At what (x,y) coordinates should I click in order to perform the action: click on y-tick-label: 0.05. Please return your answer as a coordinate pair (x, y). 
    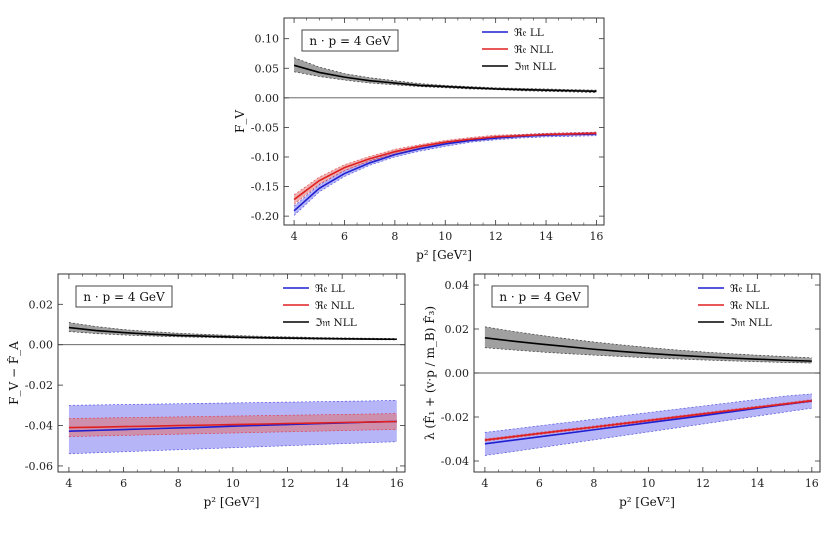
    Looking at the image, I should click on (267, 68).